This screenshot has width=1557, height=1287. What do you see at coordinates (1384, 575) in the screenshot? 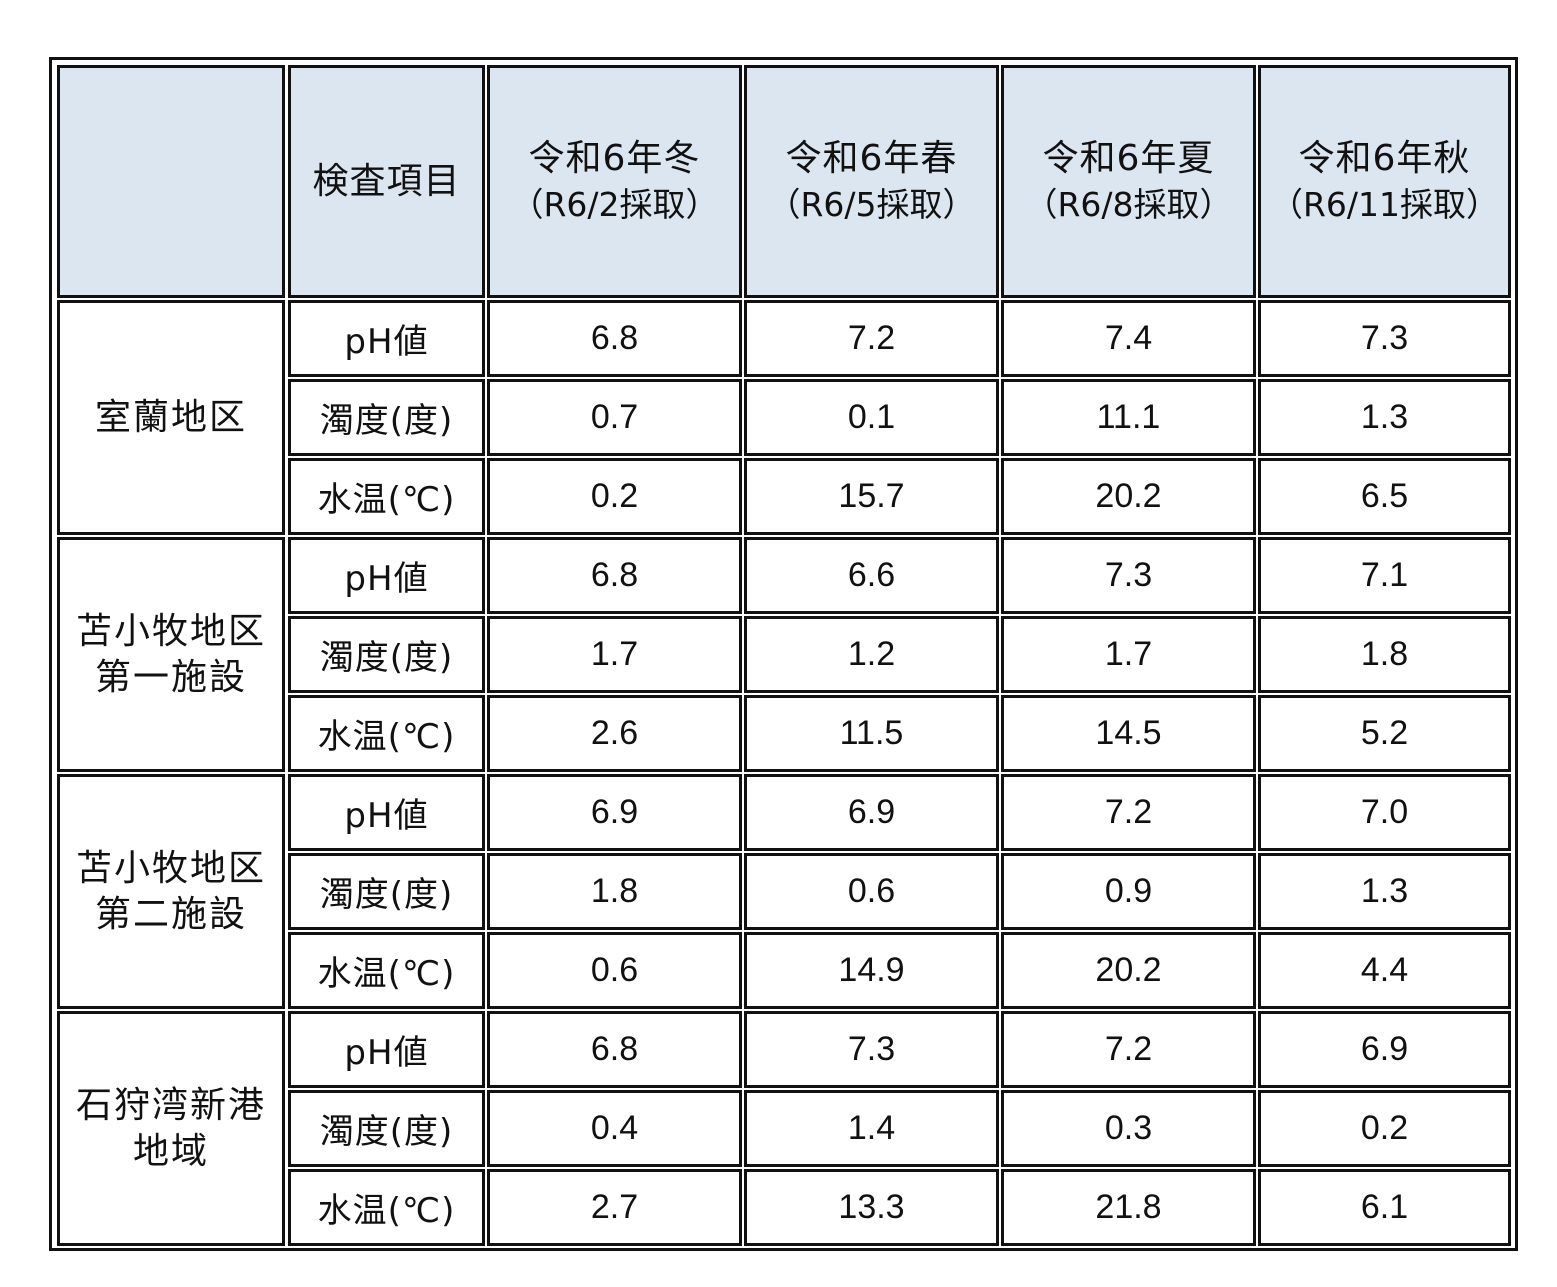
I see `value-cell: 7.1` at bounding box center [1384, 575].